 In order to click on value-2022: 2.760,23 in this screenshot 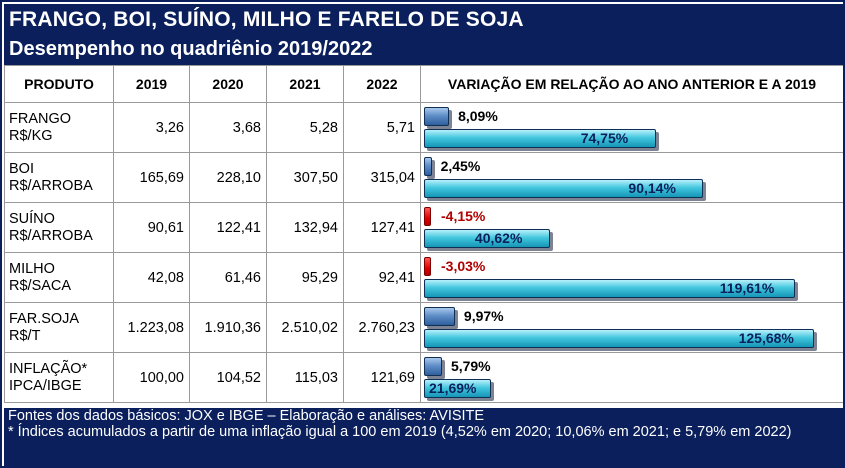, I will do `click(382, 327)`.